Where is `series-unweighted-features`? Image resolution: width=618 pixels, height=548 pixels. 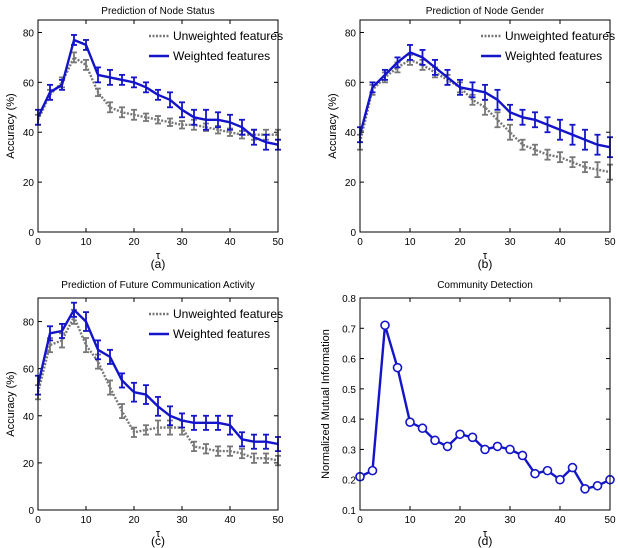 series-unweighted-features is located at coordinates (485, 117).